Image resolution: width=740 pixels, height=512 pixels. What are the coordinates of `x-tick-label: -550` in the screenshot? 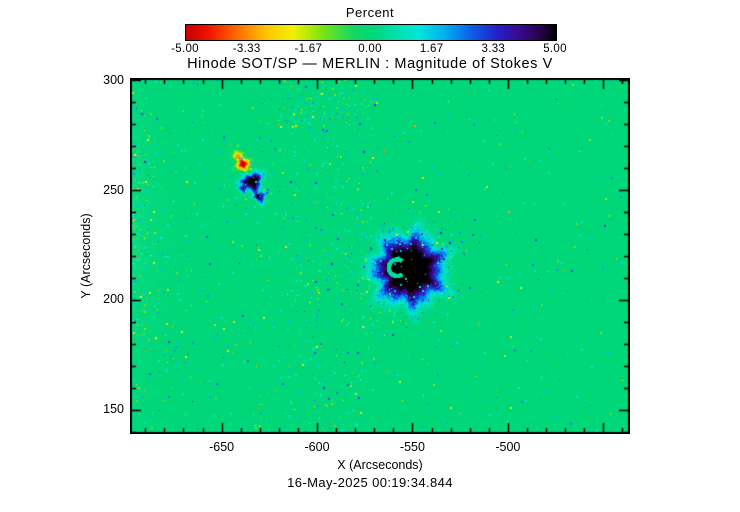 It's located at (412, 447).